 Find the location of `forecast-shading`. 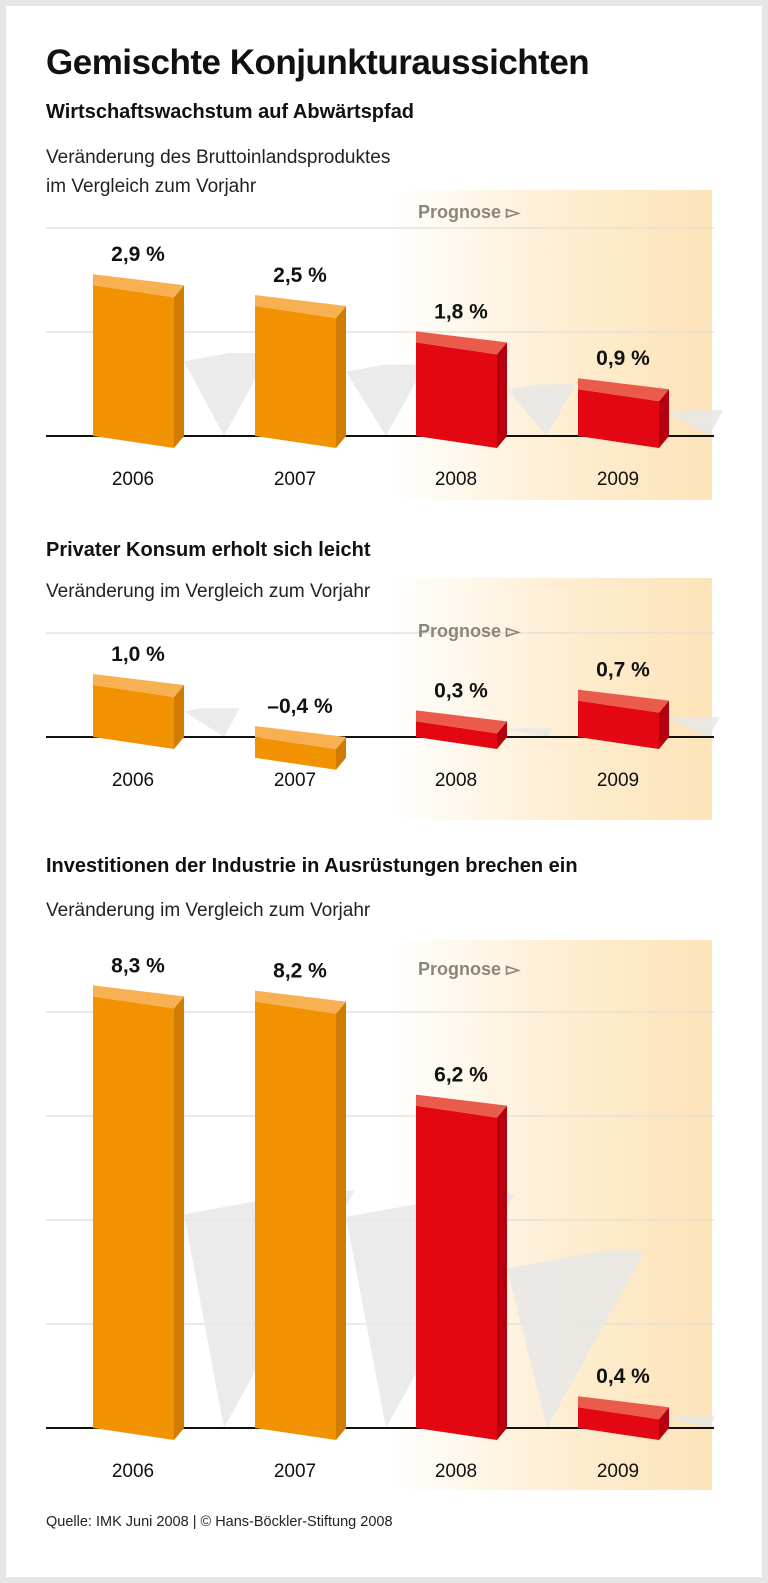

forecast-shading is located at coordinates (552, 699).